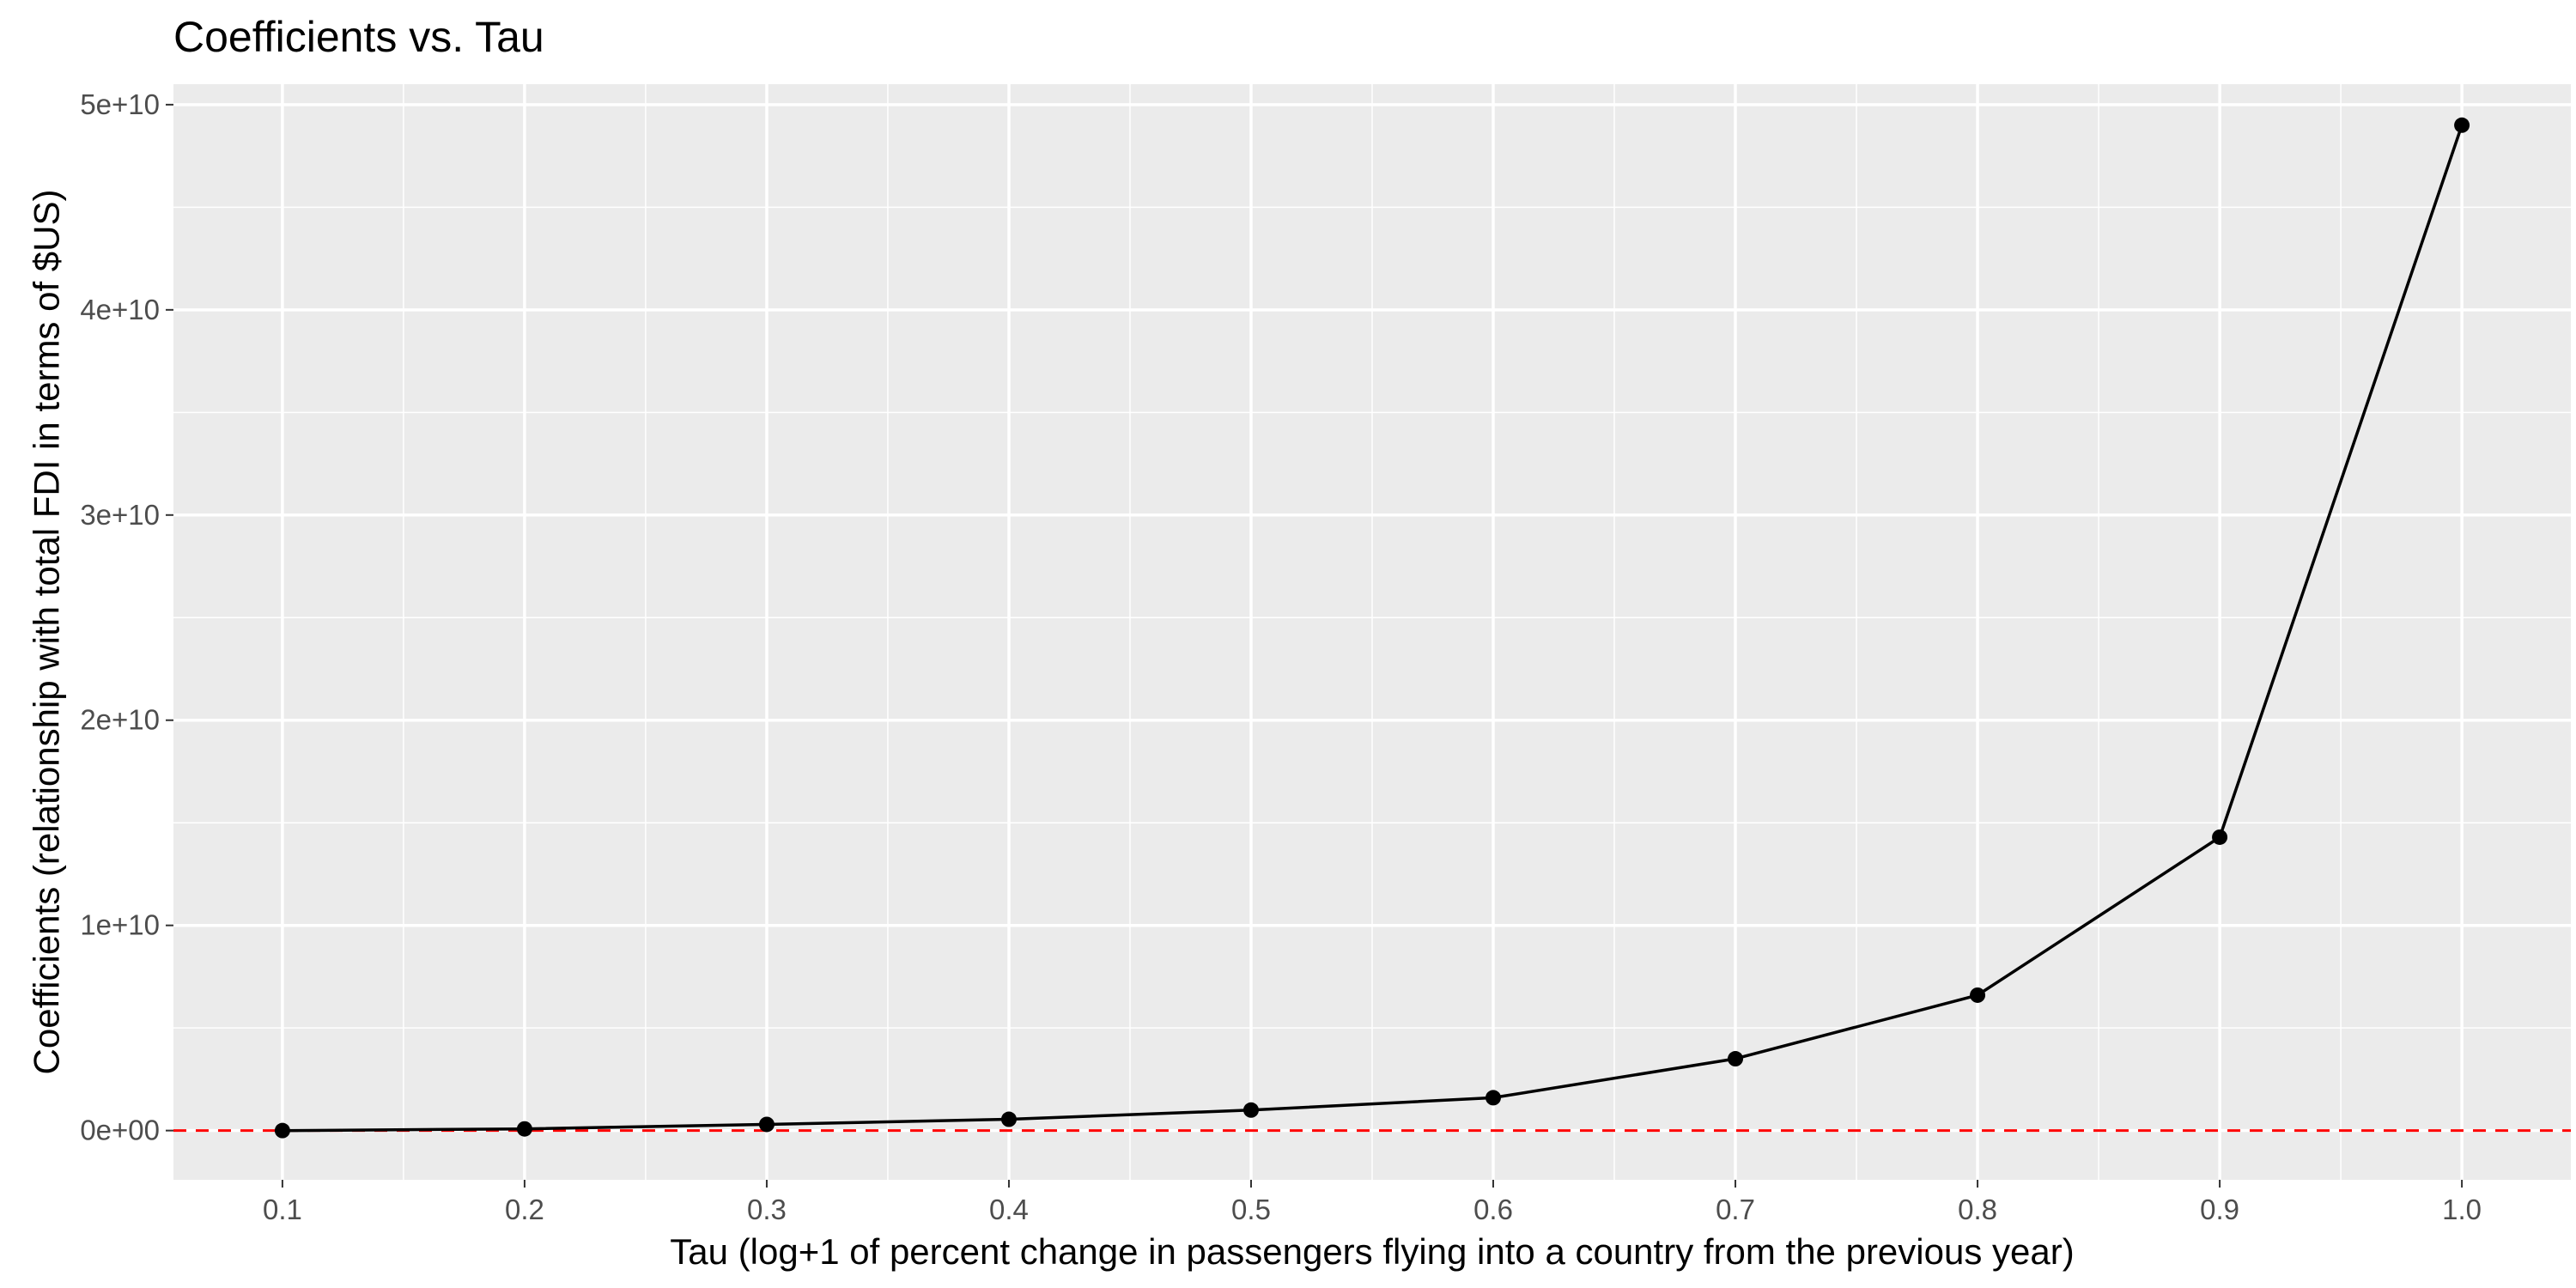  What do you see at coordinates (524, 1210) in the screenshot?
I see `x-tick-label: 0.2` at bounding box center [524, 1210].